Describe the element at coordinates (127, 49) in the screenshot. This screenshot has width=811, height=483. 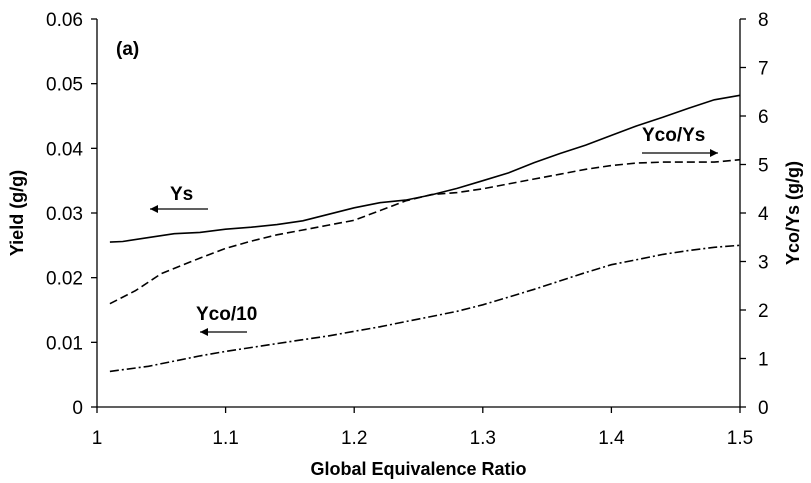
I see `panel-label: (a)` at that location.